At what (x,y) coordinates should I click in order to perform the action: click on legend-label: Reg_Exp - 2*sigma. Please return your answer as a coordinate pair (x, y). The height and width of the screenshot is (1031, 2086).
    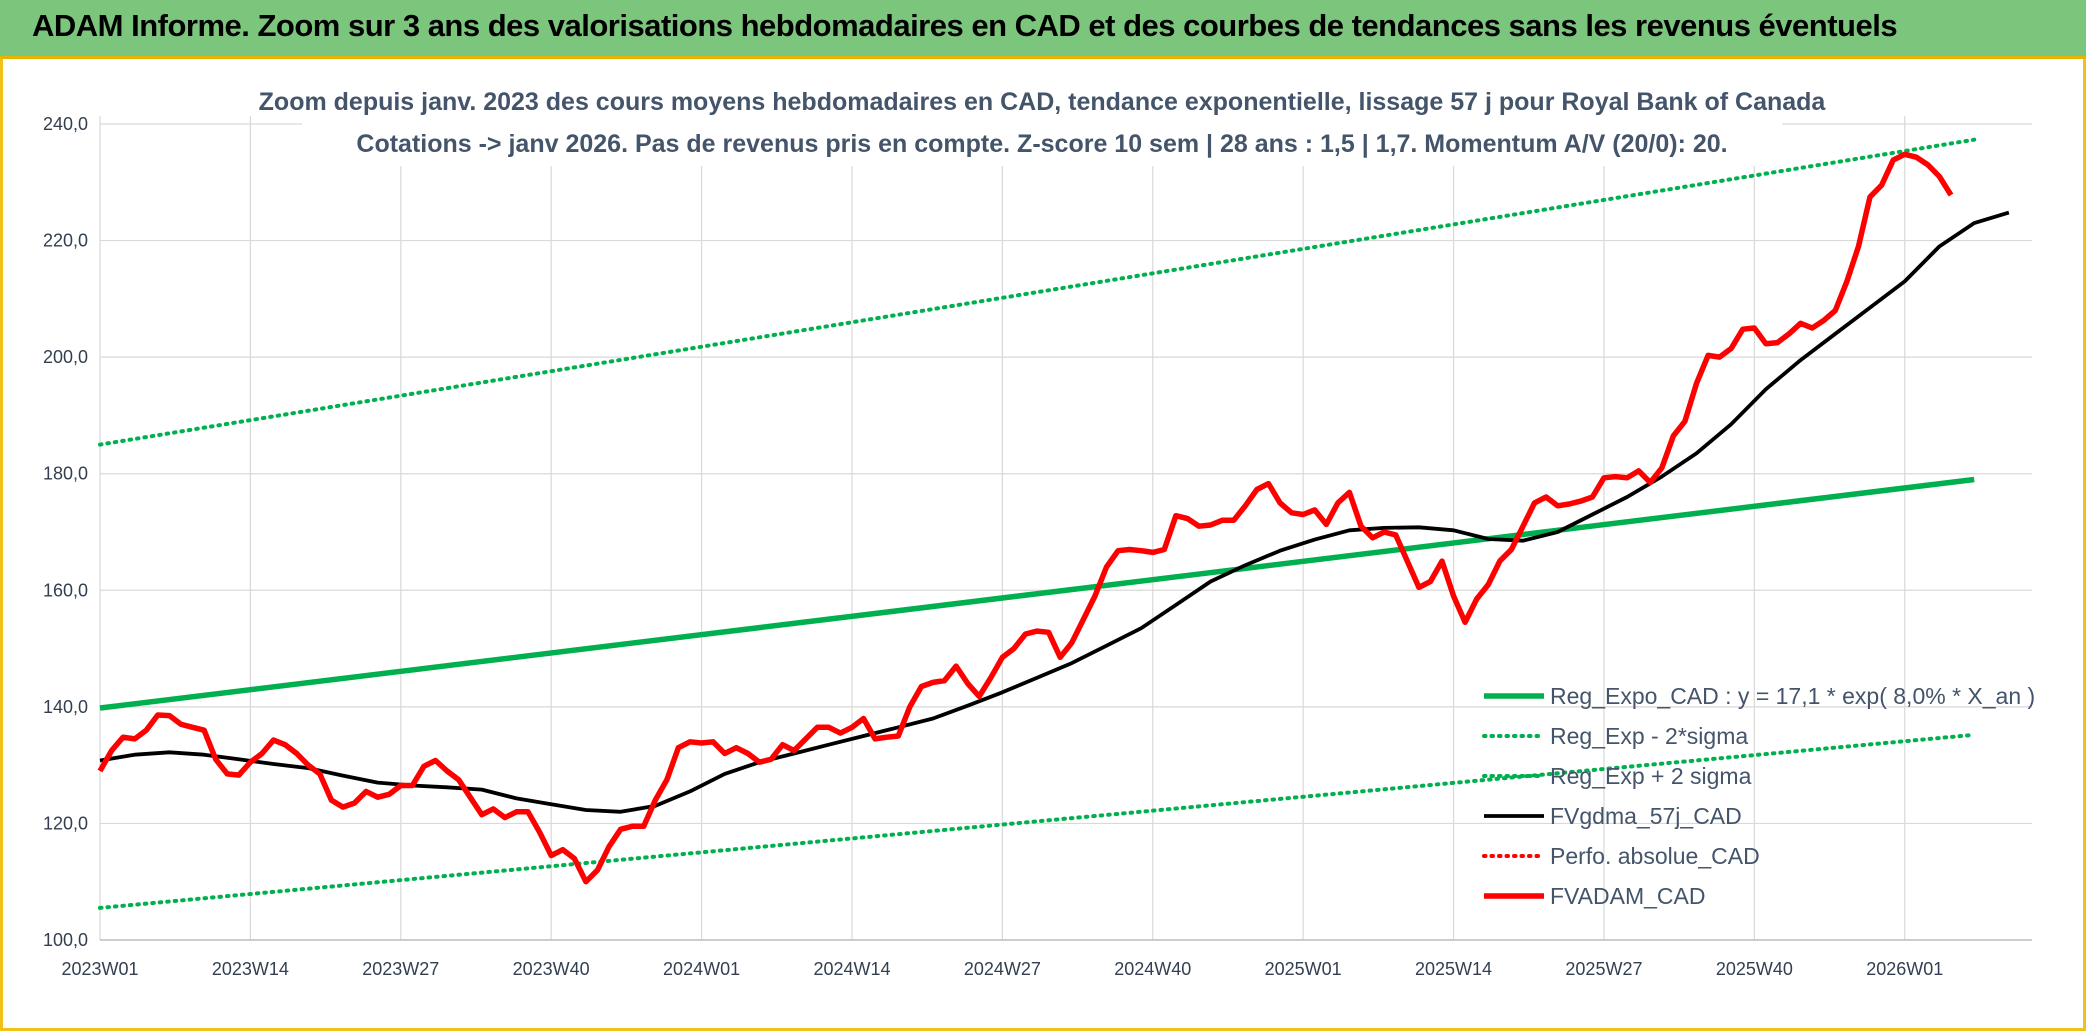
    Looking at the image, I should click on (1649, 736).